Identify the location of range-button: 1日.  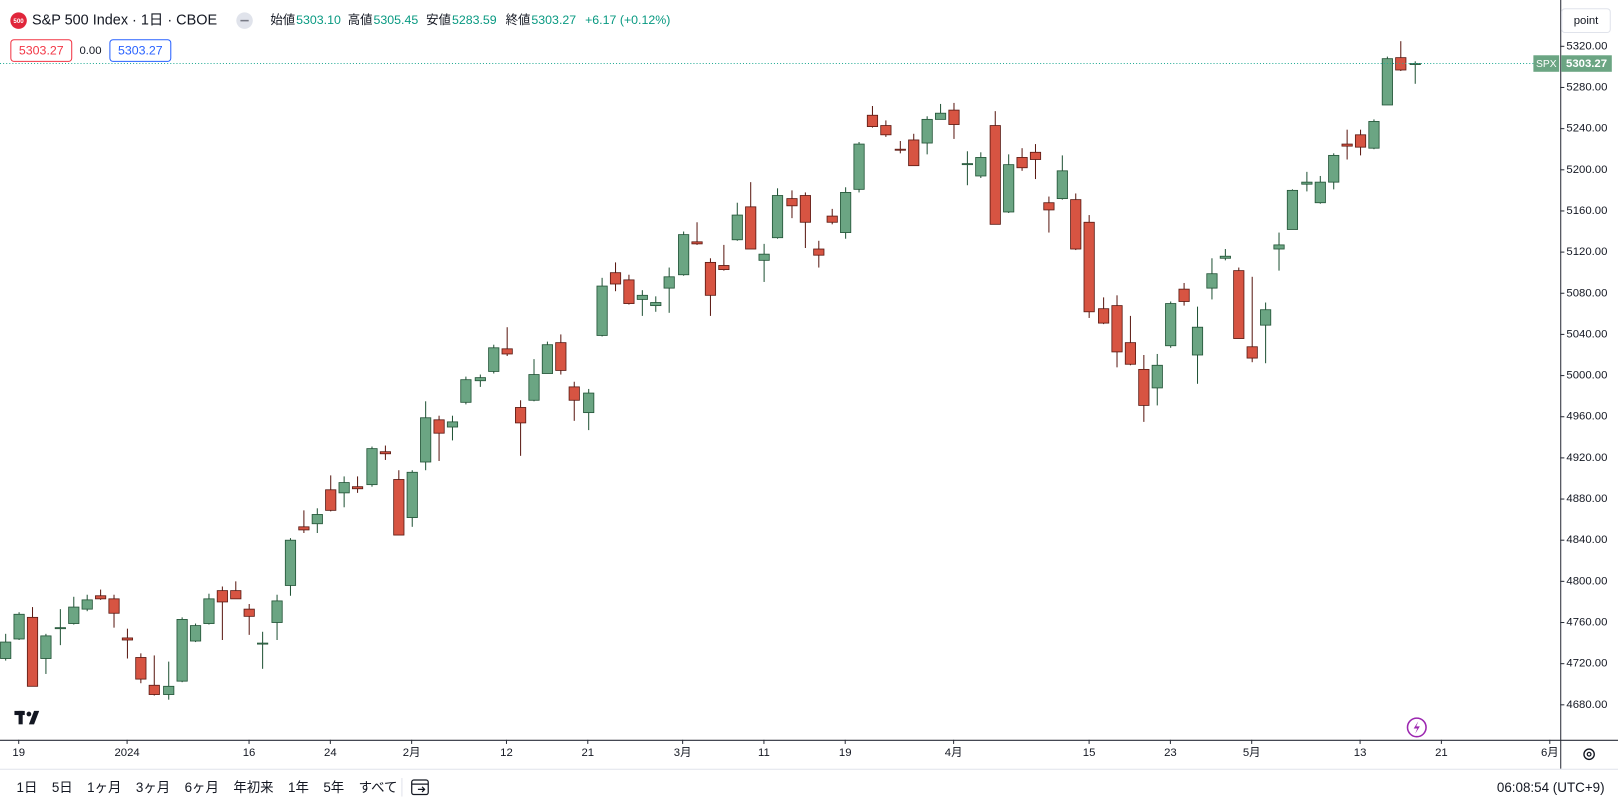
(27, 787).